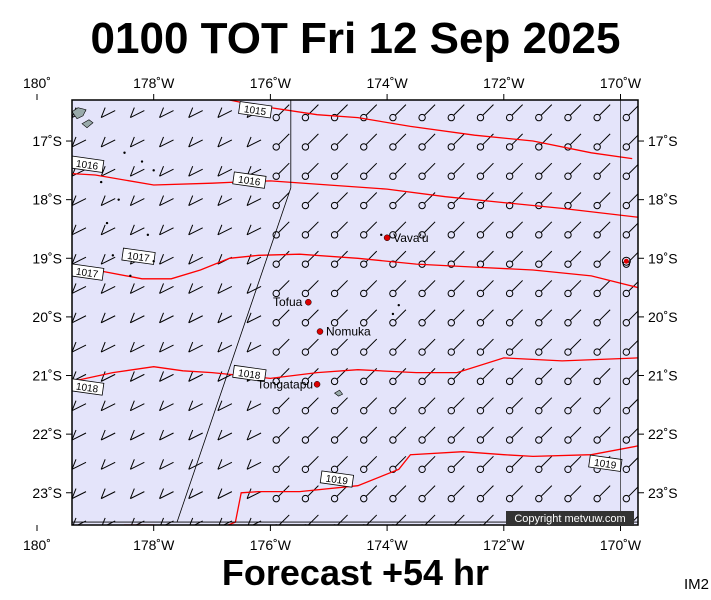 The width and height of the screenshot is (711, 600). I want to click on lon-label-top: 180˚, so click(37, 83).